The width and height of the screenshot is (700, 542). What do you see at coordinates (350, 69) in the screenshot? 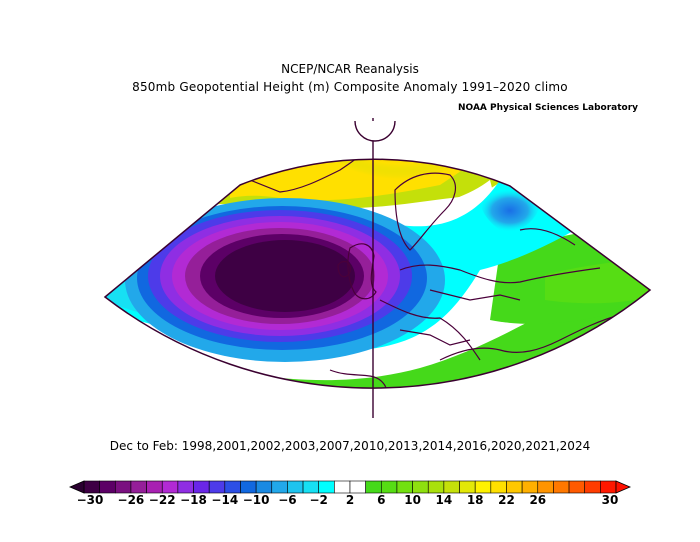
I see `plot-title: NCEP/NCAR Reanalysis` at bounding box center [350, 69].